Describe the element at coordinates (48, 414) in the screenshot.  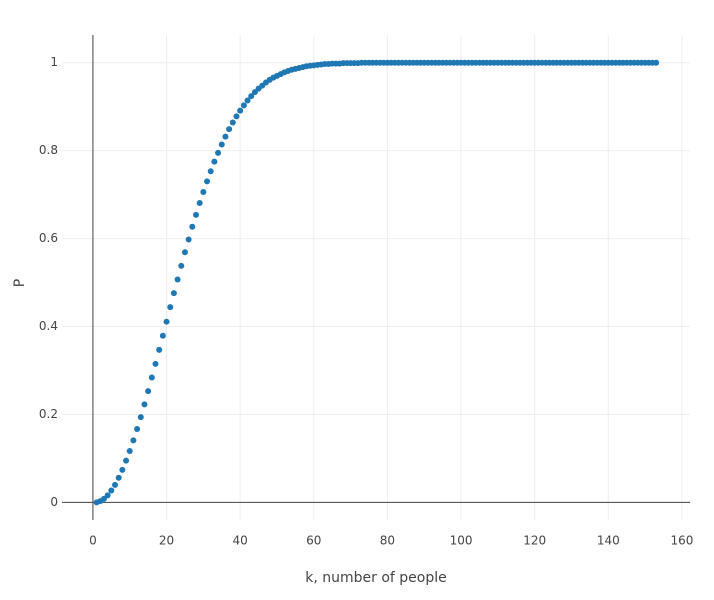
I see `y-tick-label: 0.2` at that location.